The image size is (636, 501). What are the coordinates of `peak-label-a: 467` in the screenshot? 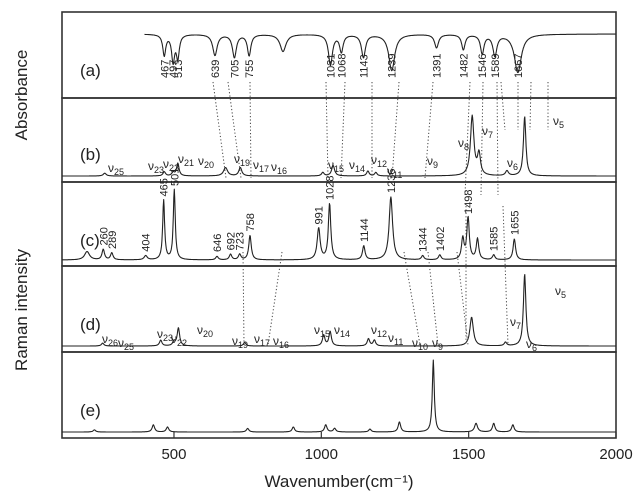 It's located at (165, 69).